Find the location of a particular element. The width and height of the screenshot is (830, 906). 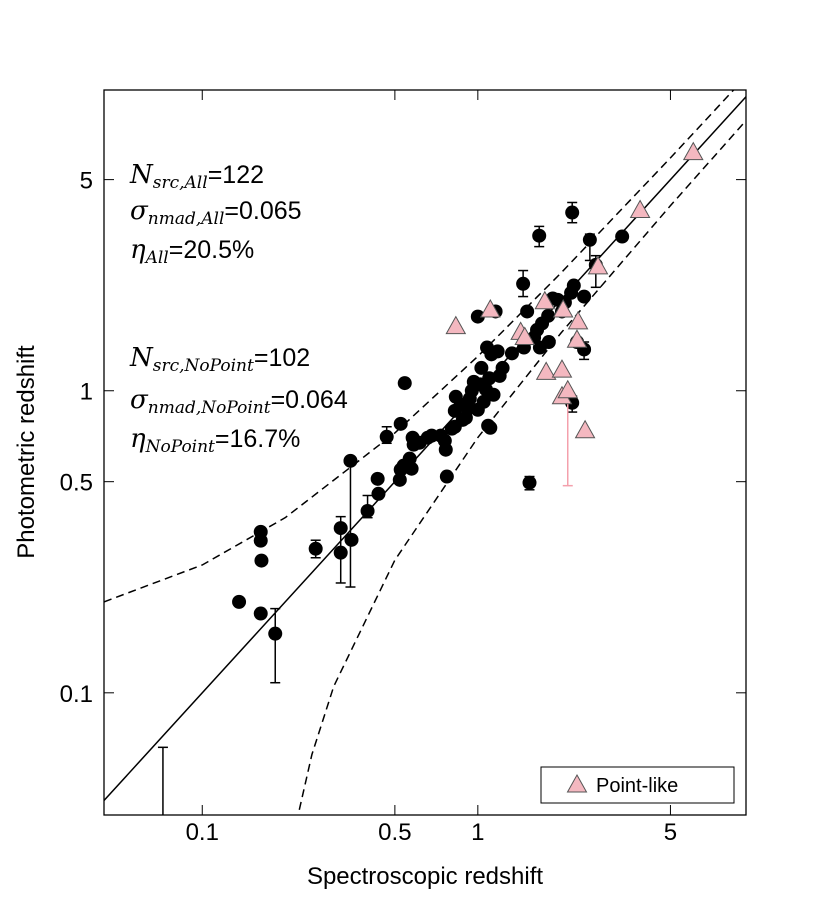

annotation: σnmad,All=0.065 is located at coordinates (216, 212).